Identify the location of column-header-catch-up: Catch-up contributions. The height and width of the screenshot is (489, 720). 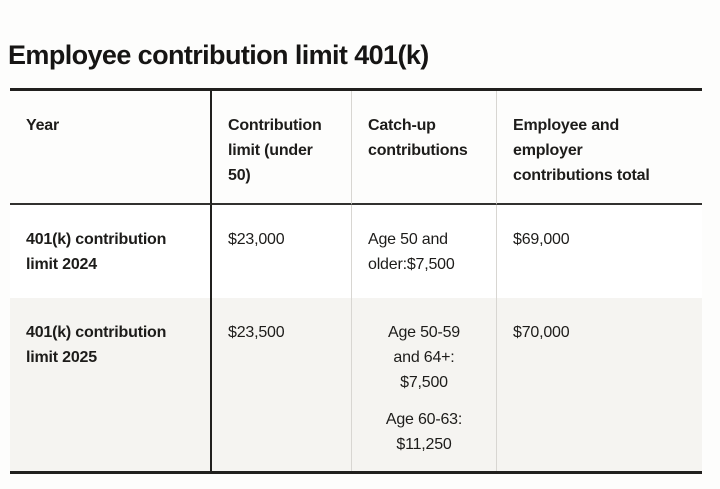
(424, 148).